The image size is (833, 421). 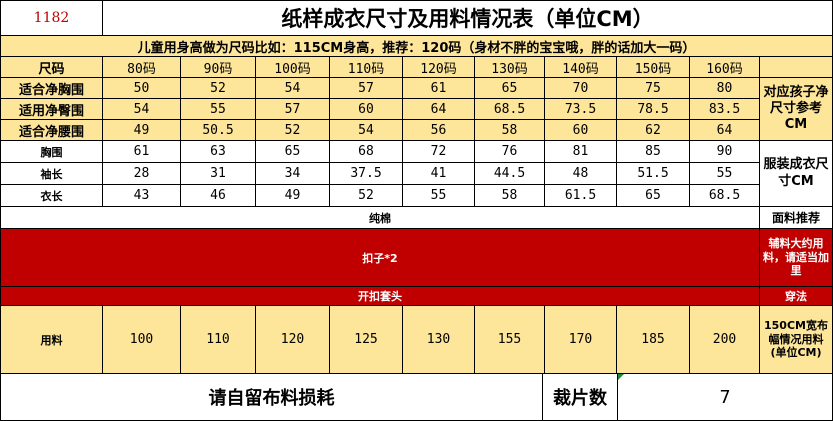 What do you see at coordinates (510, 130) in the screenshot?
I see `body-row-value: 58` at bounding box center [510, 130].